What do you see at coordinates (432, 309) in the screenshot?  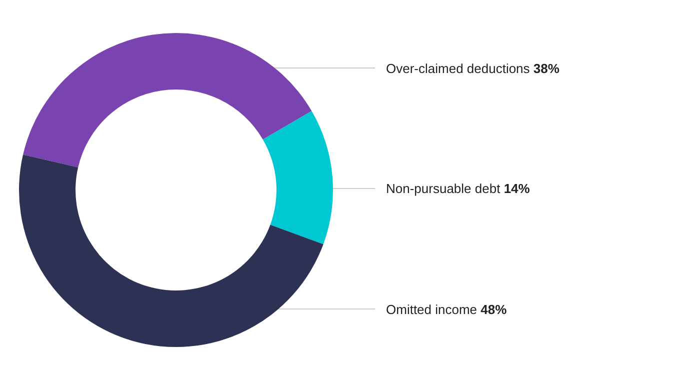 I see `slice-label: Omitted income` at bounding box center [432, 309].